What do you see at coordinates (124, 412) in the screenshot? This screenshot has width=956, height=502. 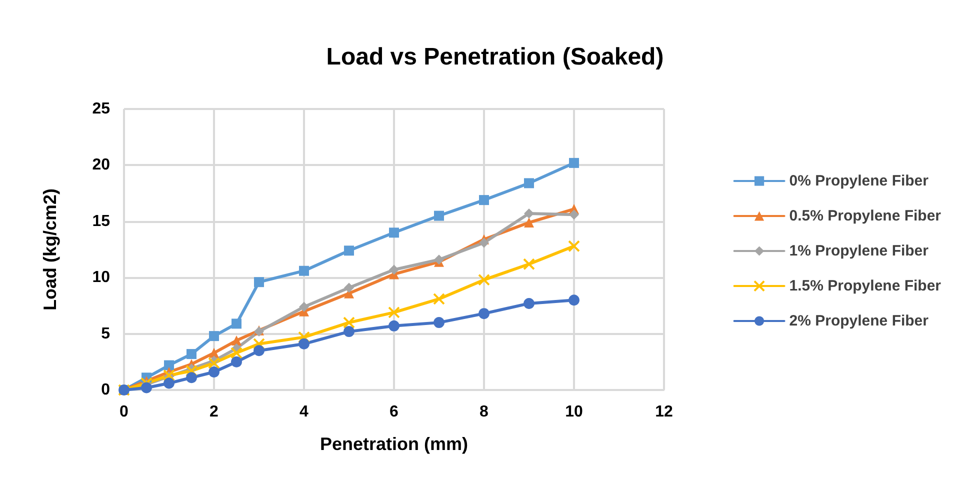 I see `x-tick-label: 0` at bounding box center [124, 412].